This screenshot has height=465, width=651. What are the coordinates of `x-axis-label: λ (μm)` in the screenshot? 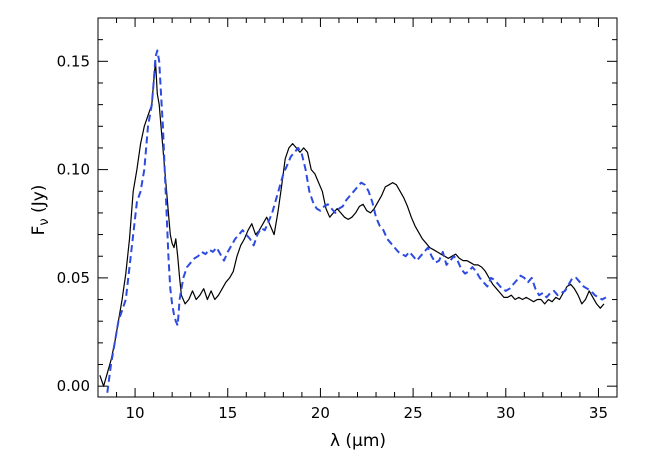 It's located at (358, 441).